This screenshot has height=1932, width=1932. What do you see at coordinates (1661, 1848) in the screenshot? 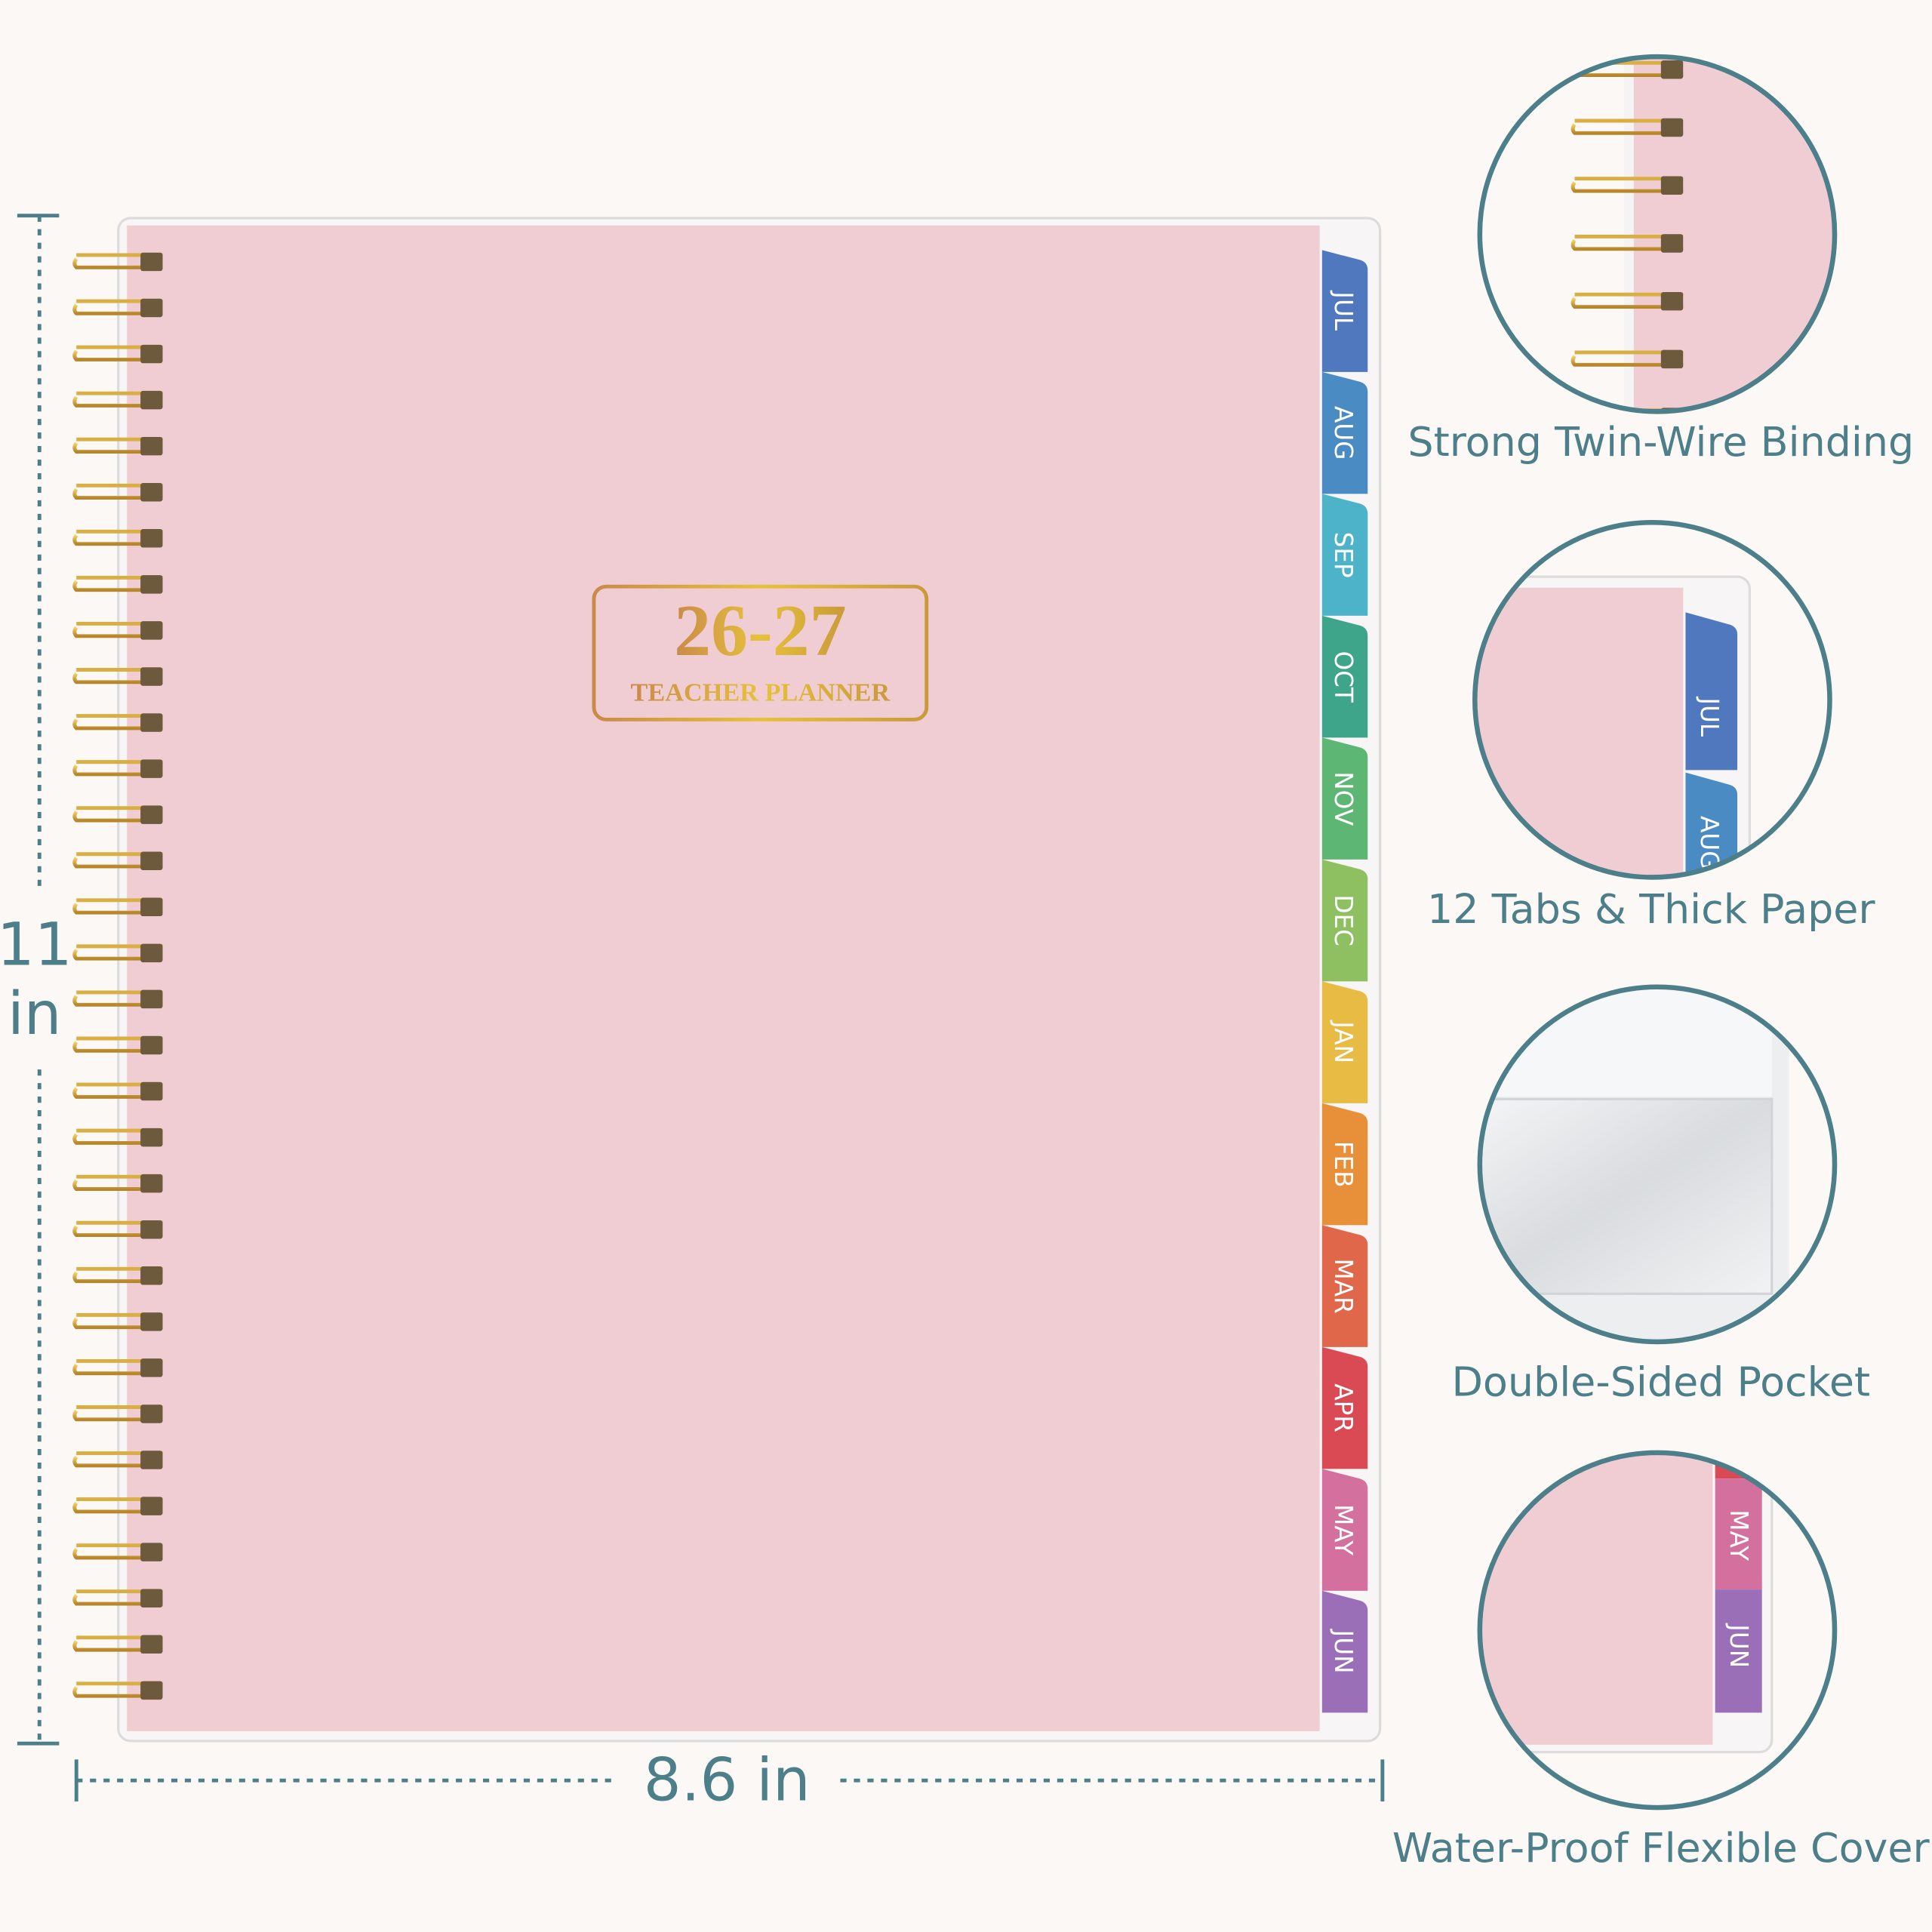
I see `feature-caption: Water-Proof Flexible Cover` at bounding box center [1661, 1848].